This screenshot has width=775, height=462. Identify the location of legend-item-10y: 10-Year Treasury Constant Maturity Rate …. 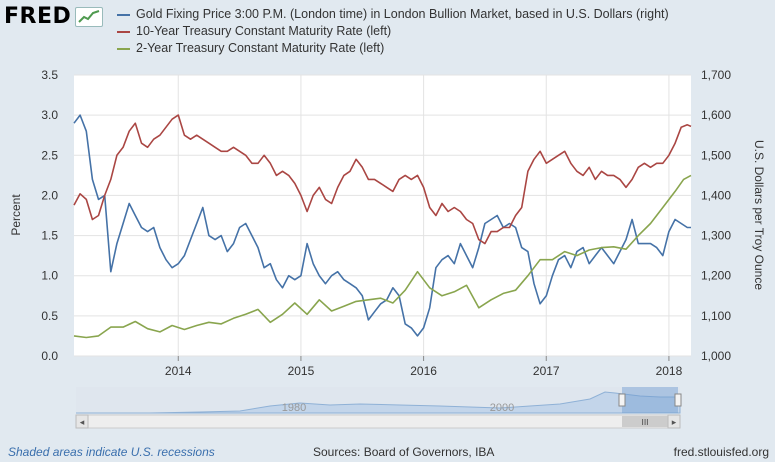
(393, 31).